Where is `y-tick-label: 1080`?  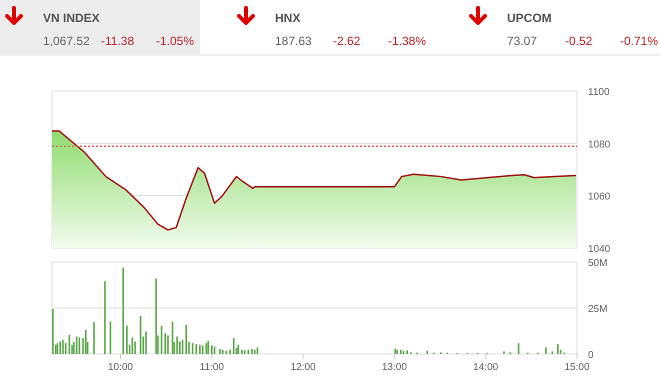 y-tick-label: 1080 is located at coordinates (599, 144).